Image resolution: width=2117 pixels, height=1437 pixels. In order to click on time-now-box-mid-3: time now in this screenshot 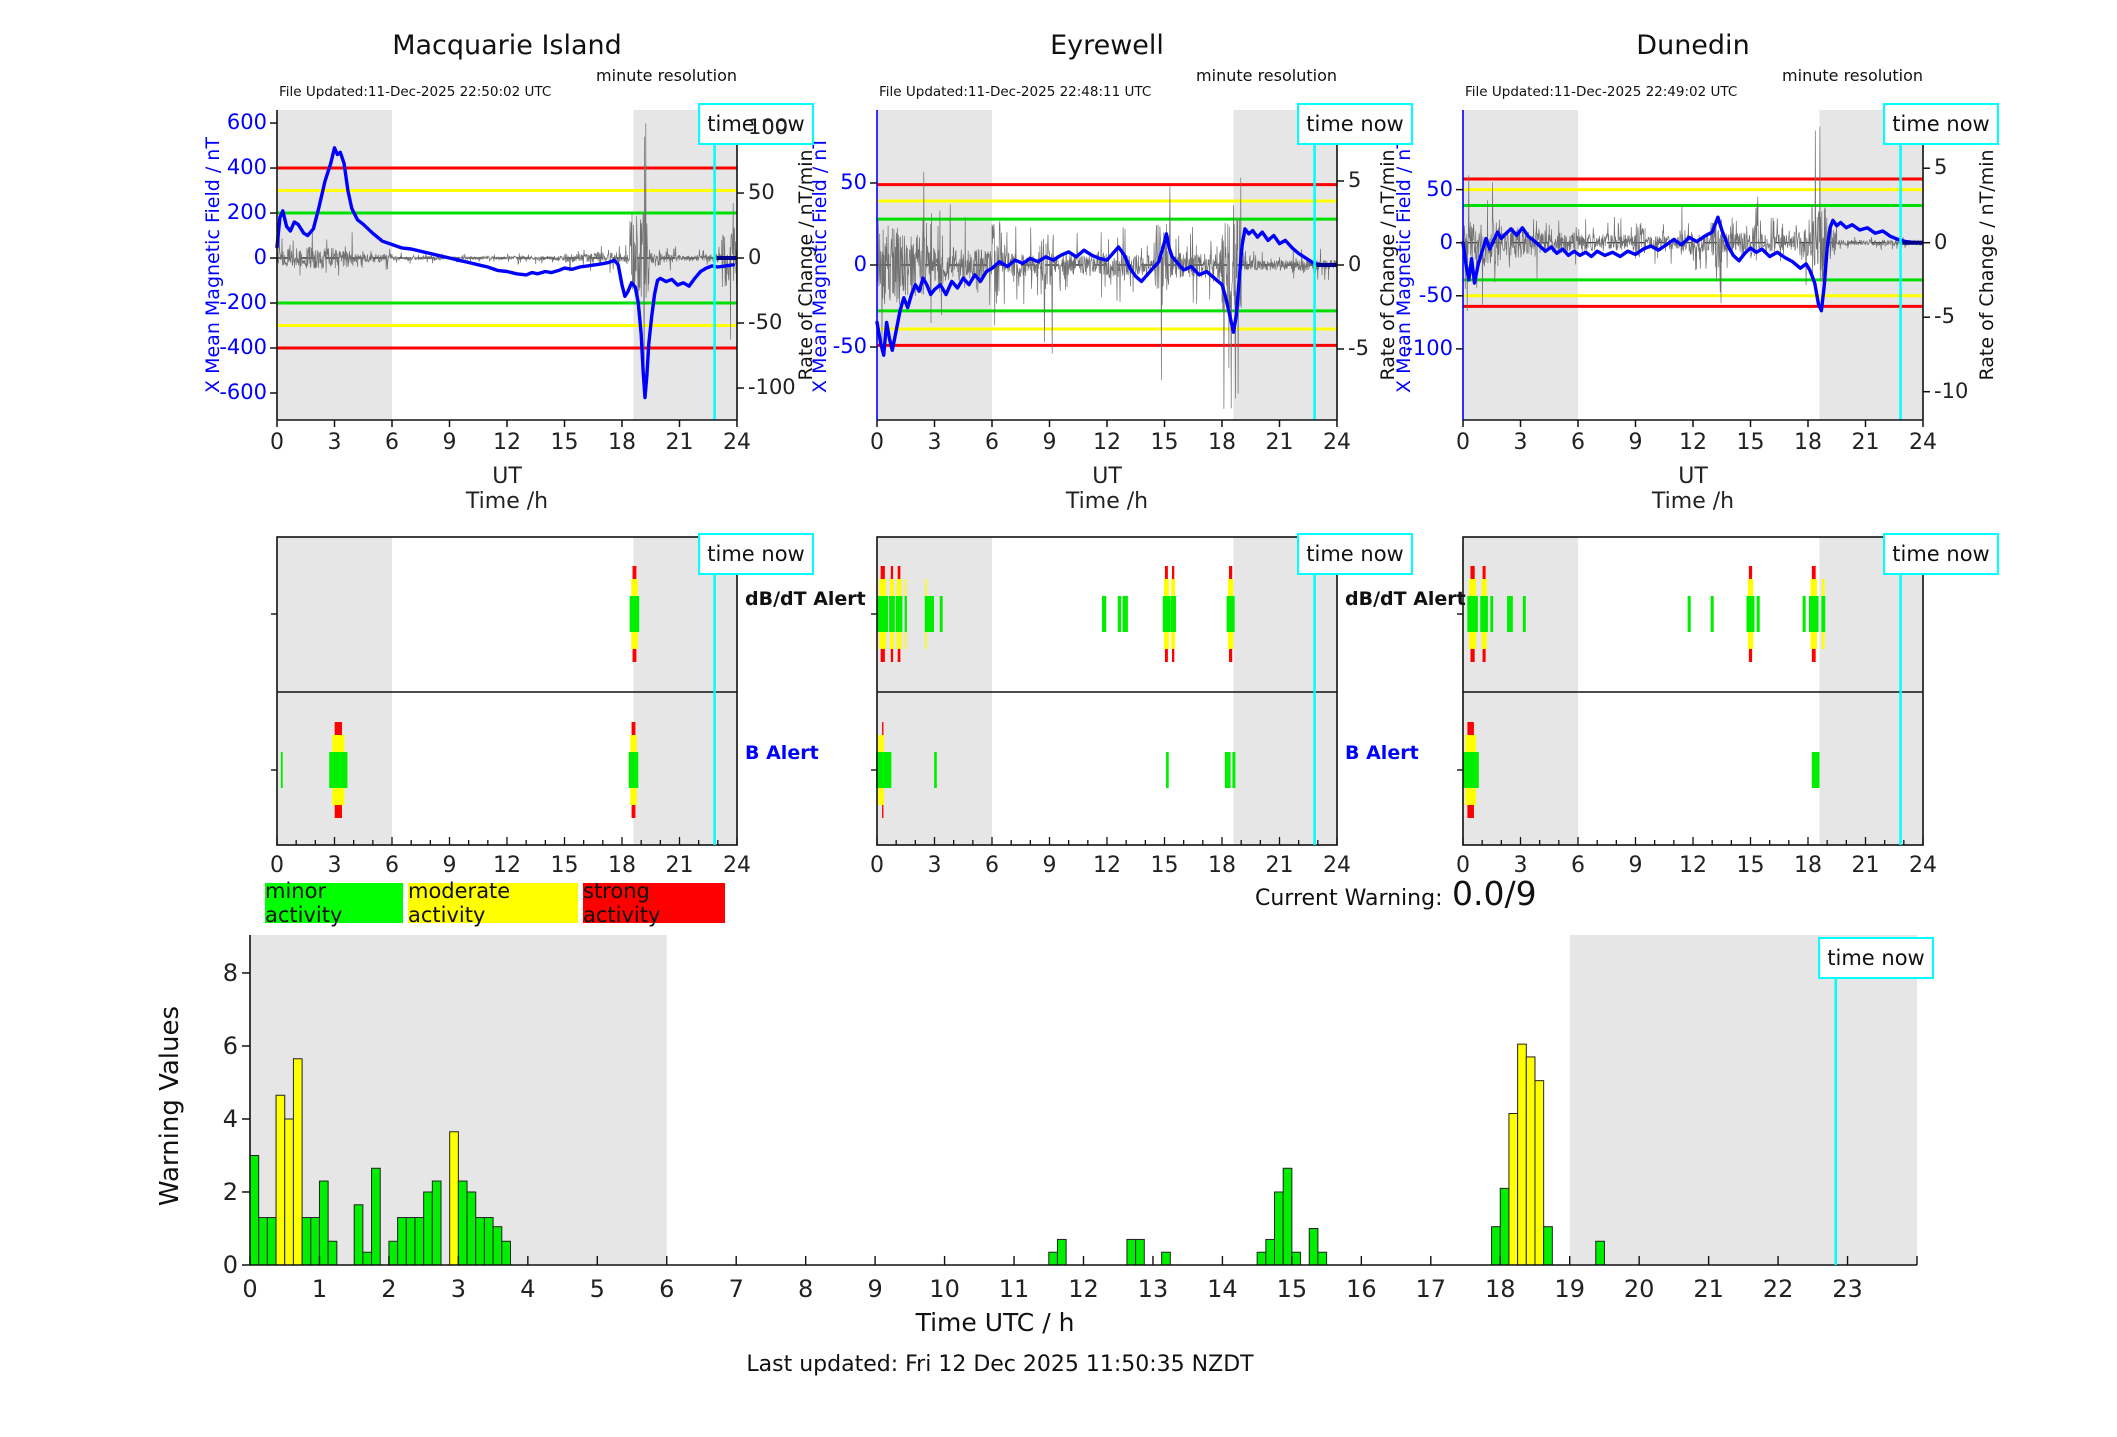, I will do `click(1941, 554)`.